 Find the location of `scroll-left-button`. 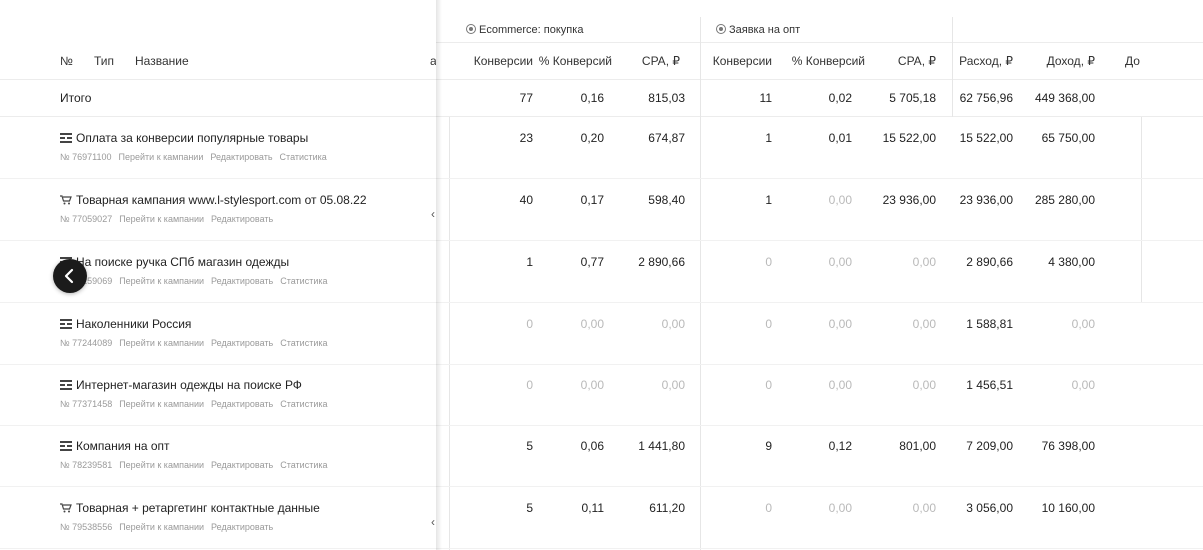

scroll-left-button is located at coordinates (70, 276).